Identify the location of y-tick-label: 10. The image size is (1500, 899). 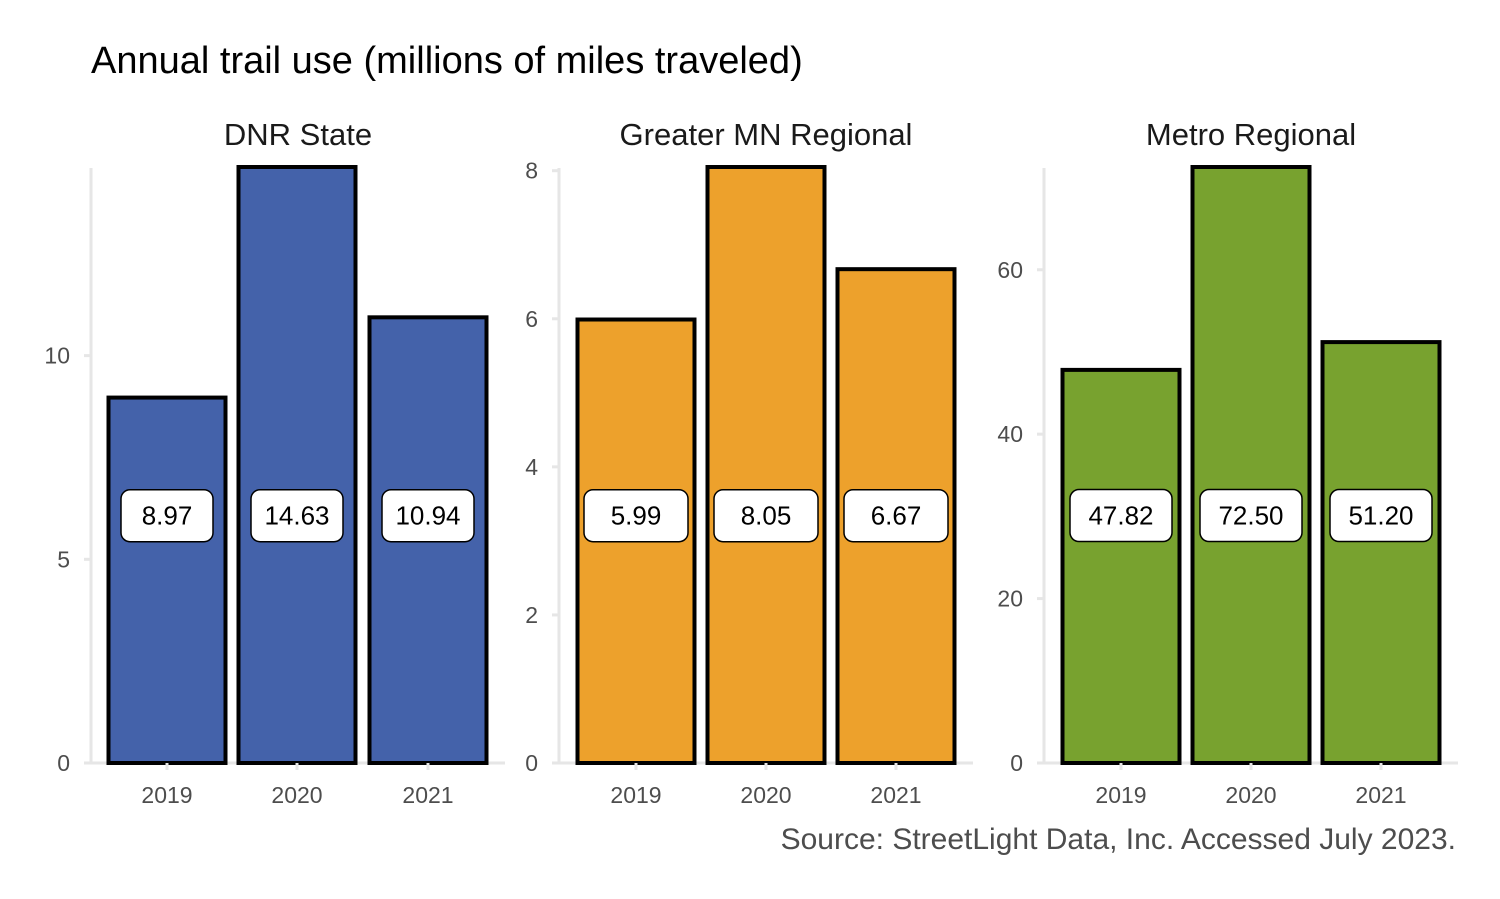
(57, 356).